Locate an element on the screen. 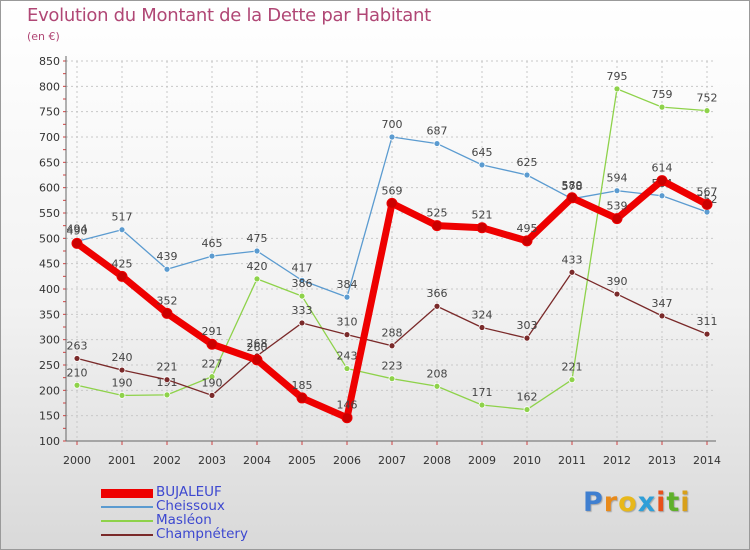 This screenshot has width=750, height=550. y-tick-label: 250 is located at coordinates (49, 365).